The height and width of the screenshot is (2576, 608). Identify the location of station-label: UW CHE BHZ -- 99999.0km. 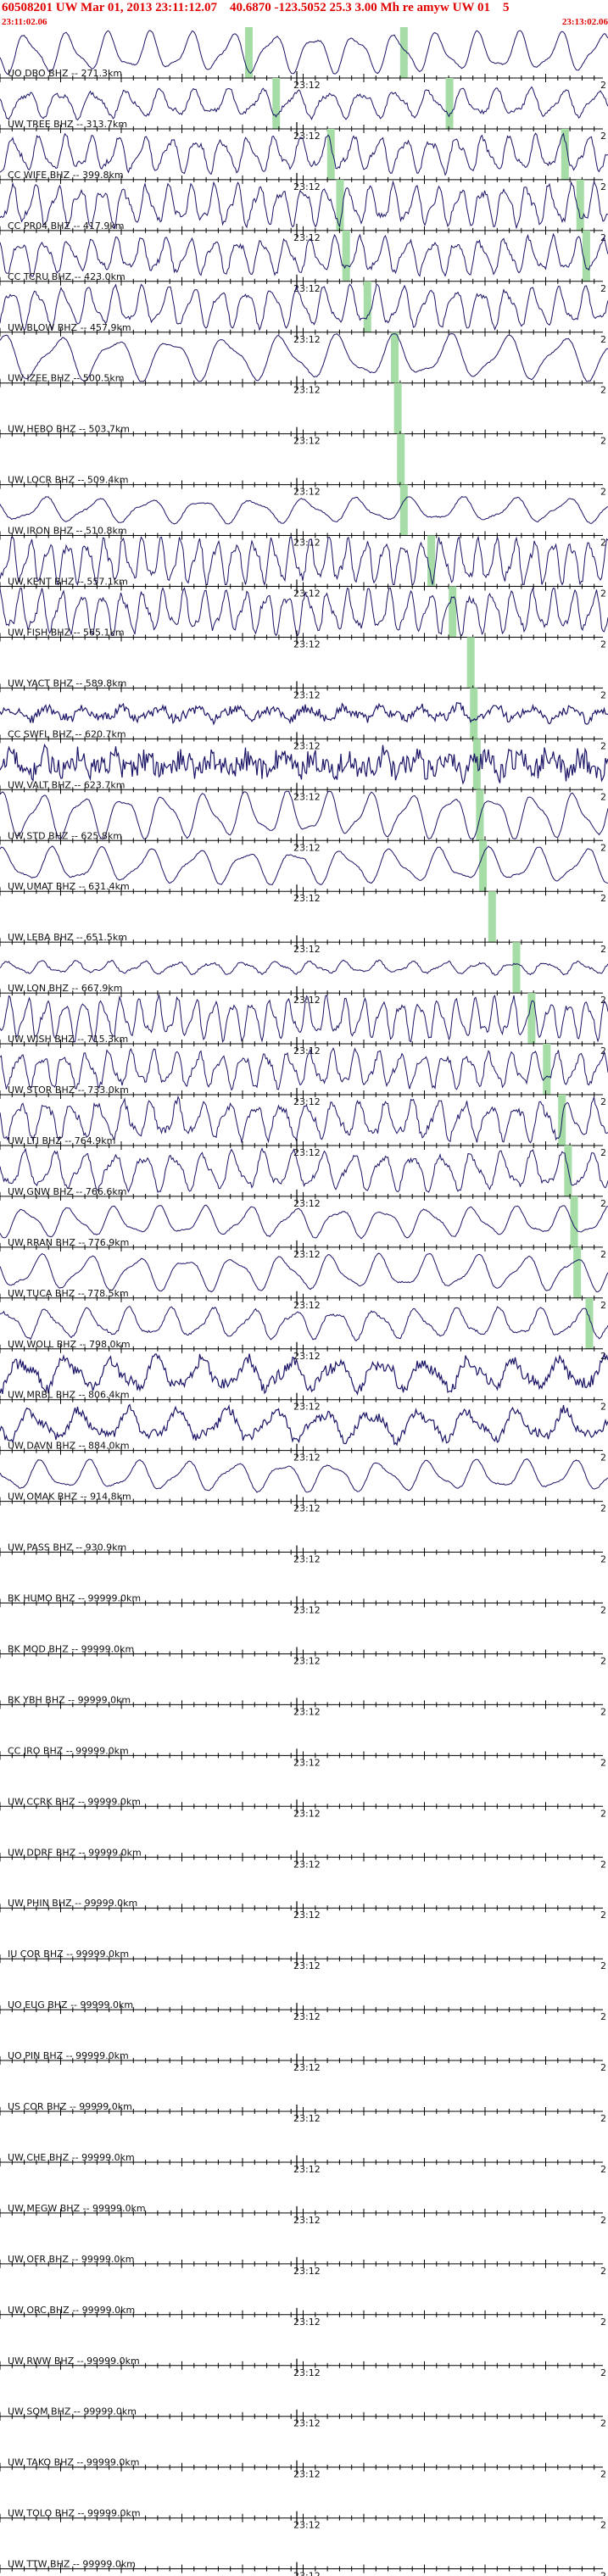
(71, 2157).